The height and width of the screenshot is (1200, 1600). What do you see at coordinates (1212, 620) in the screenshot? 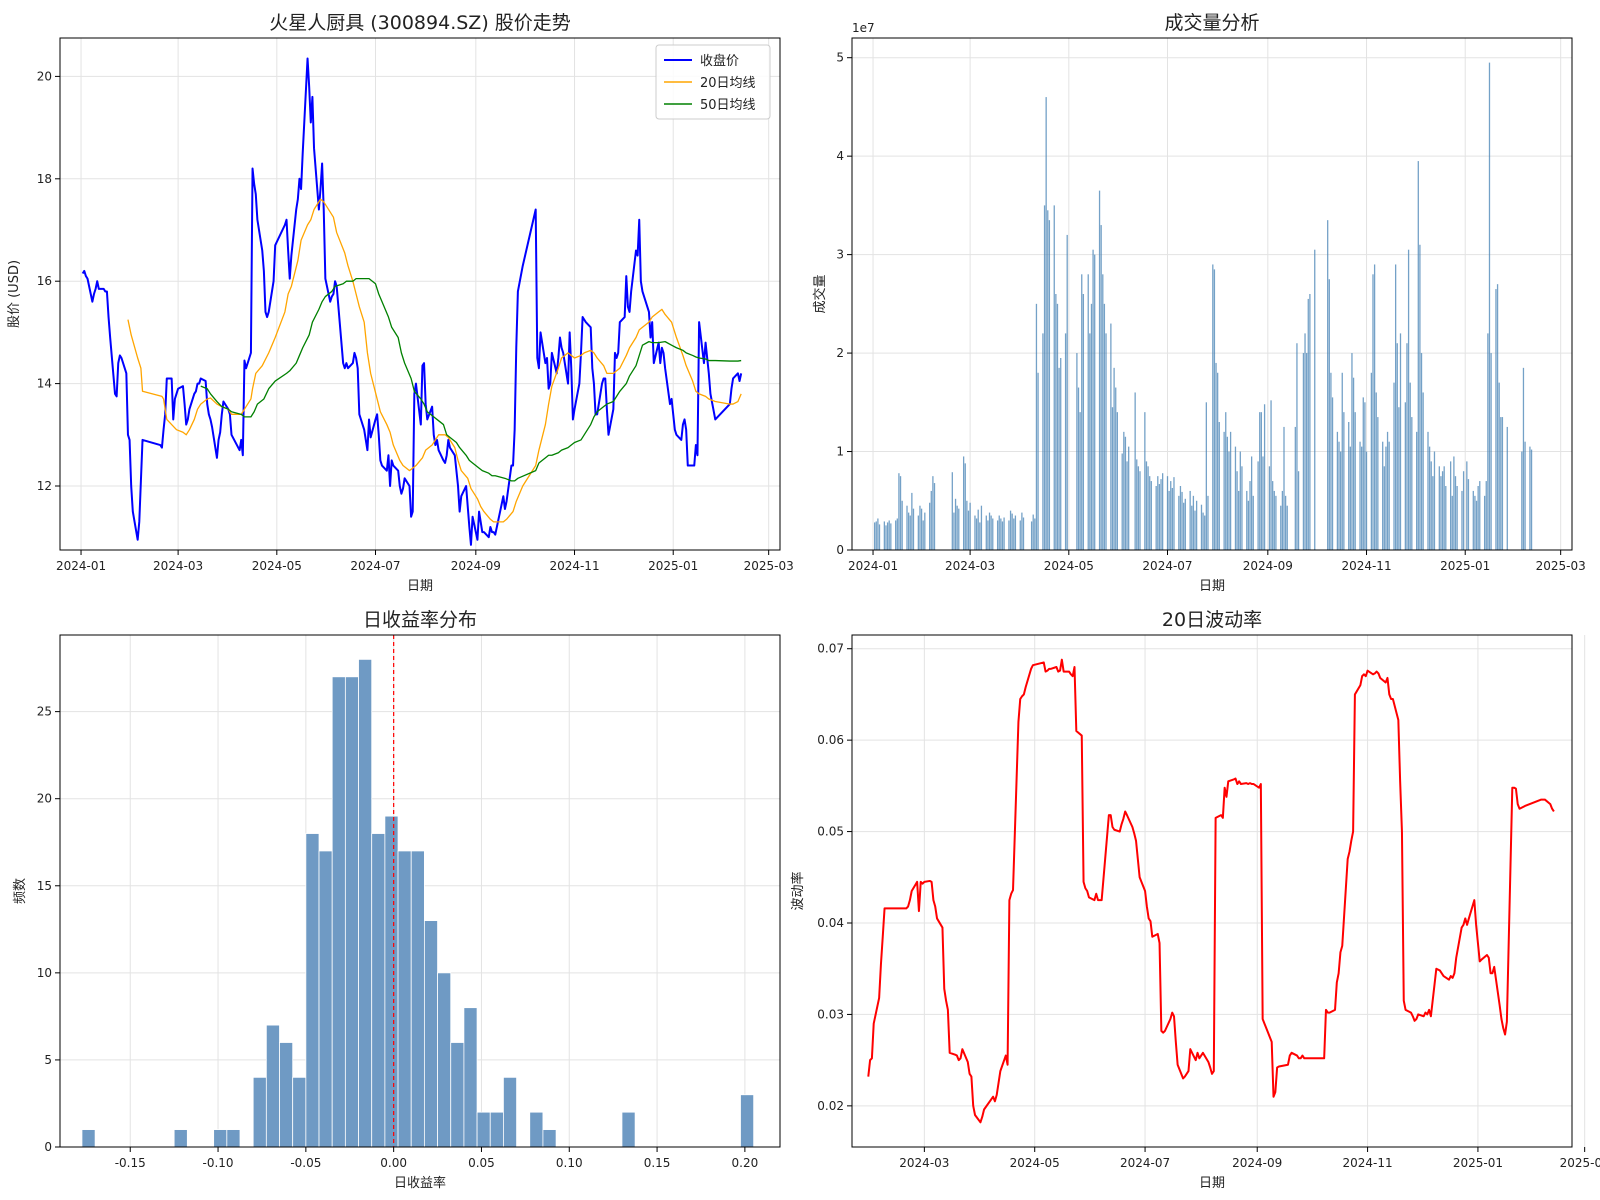
I see `chart-title: 20日波动率` at bounding box center [1212, 620].